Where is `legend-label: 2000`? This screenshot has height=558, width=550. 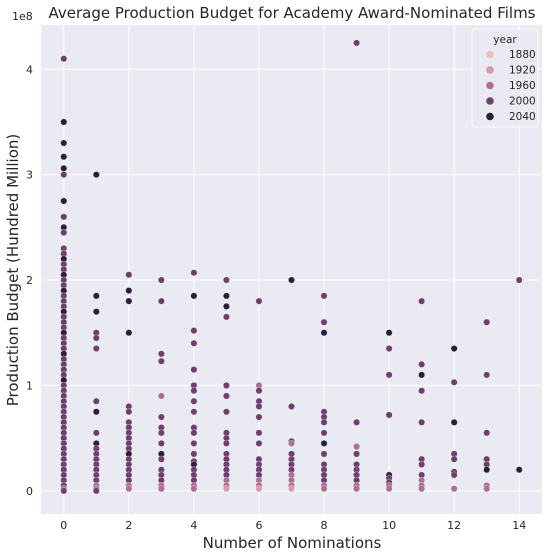
legend-label: 2000 is located at coordinates (522, 102).